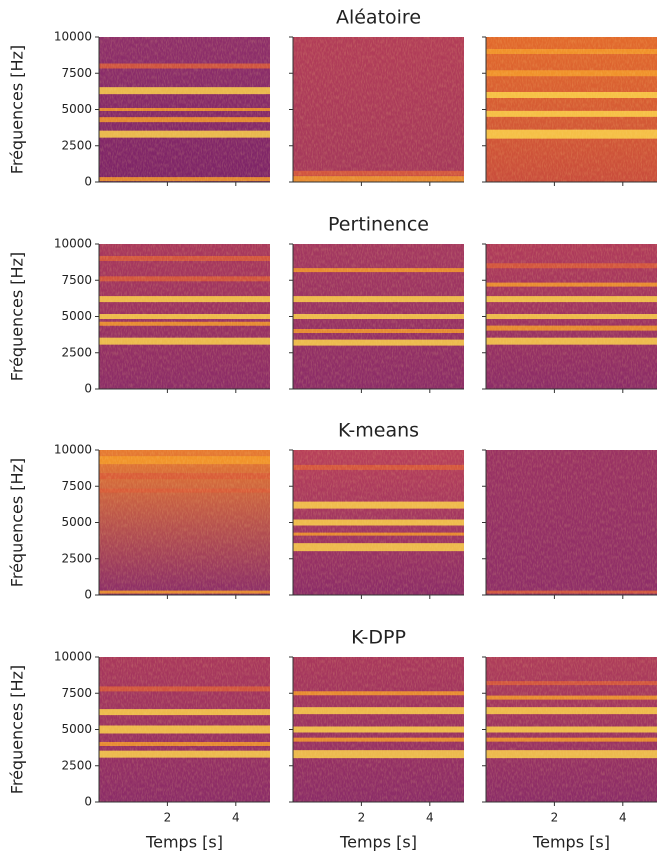 This screenshot has height=859, width=657. I want to click on panel-title: Aléatoire, so click(378, 18).